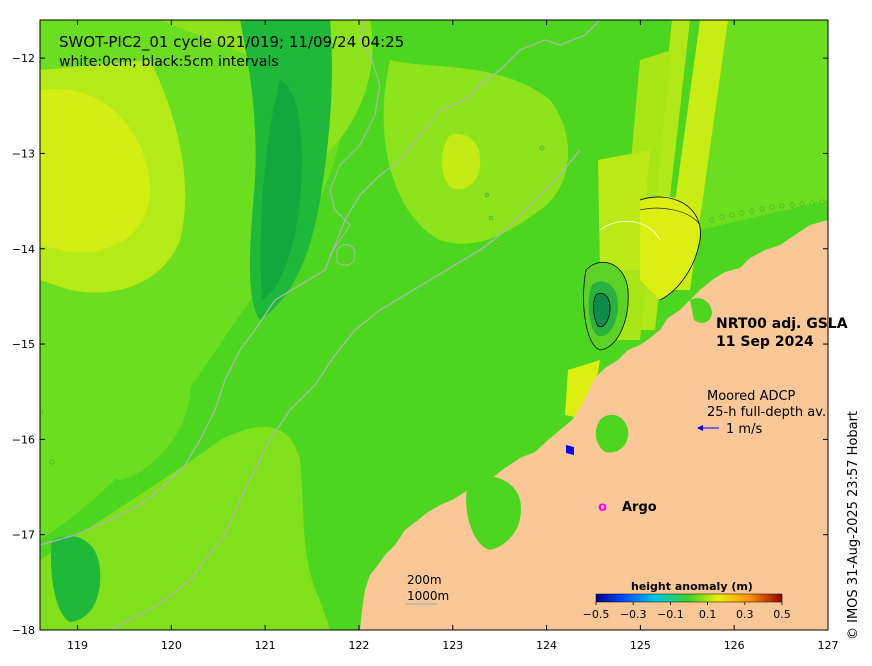  Describe the element at coordinates (358, 645) in the screenshot. I see `x-tick-label: 122` at that location.